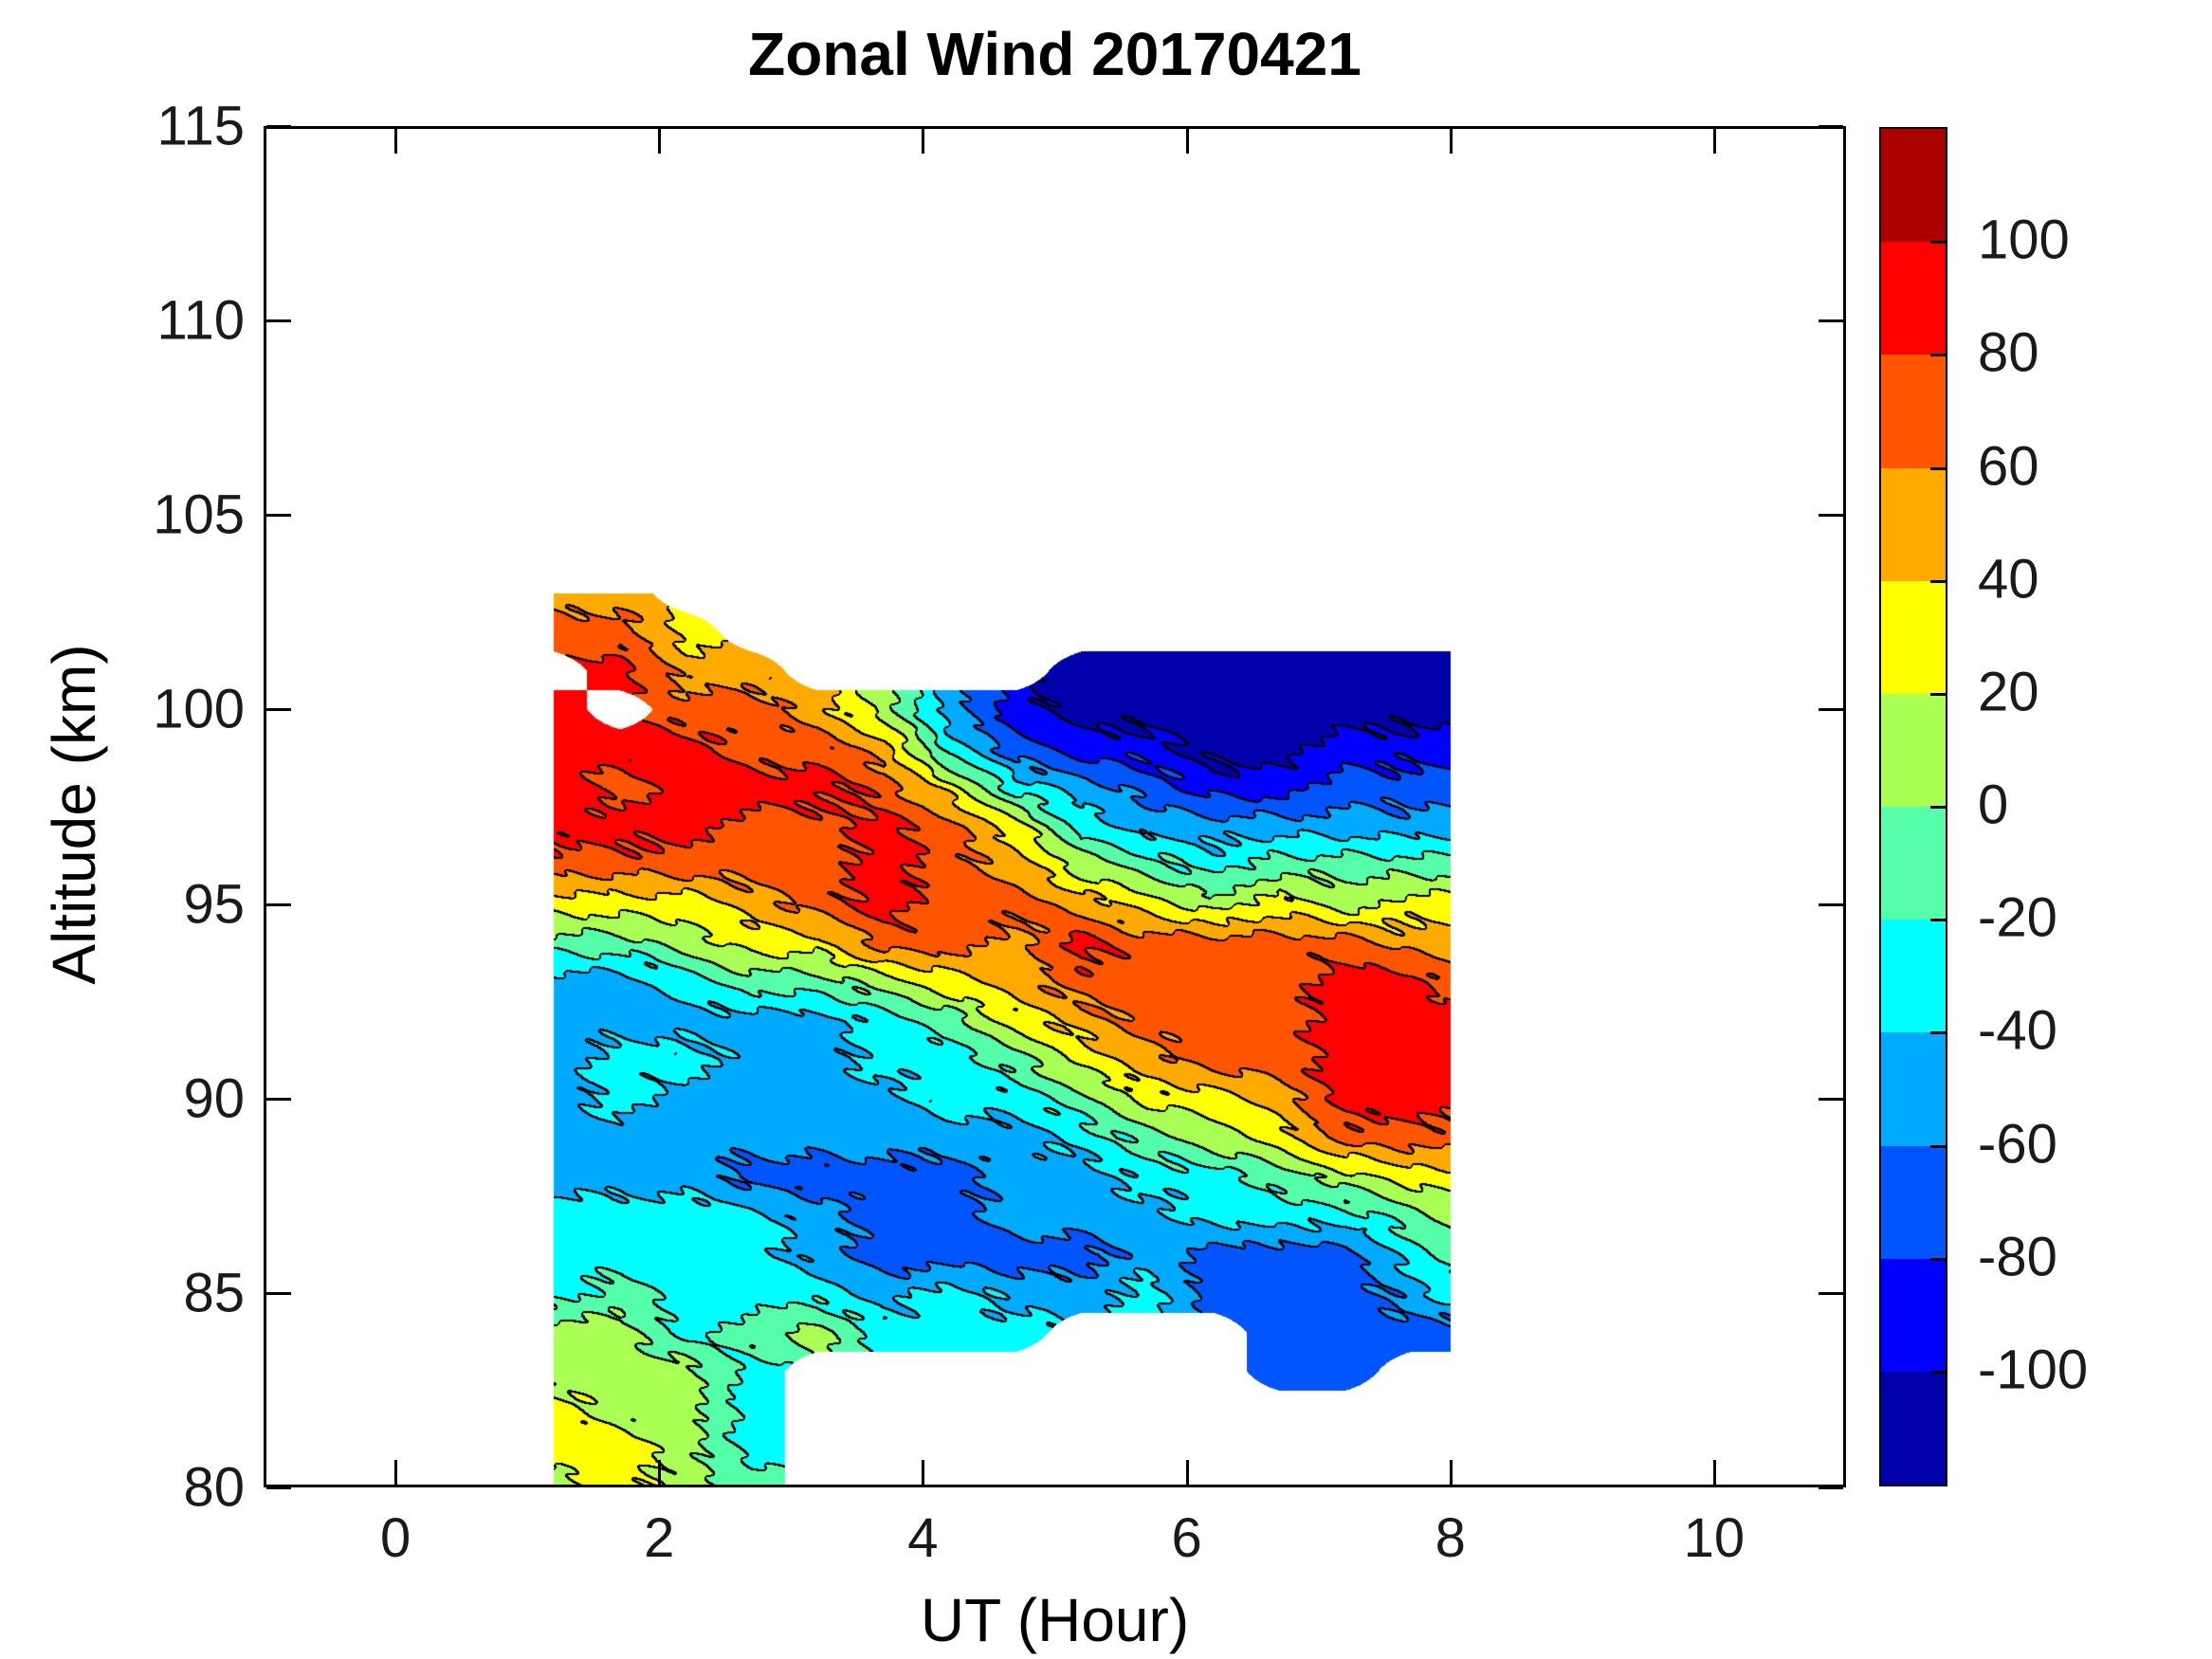  I want to click on x-tick-label: 0, so click(395, 1538).